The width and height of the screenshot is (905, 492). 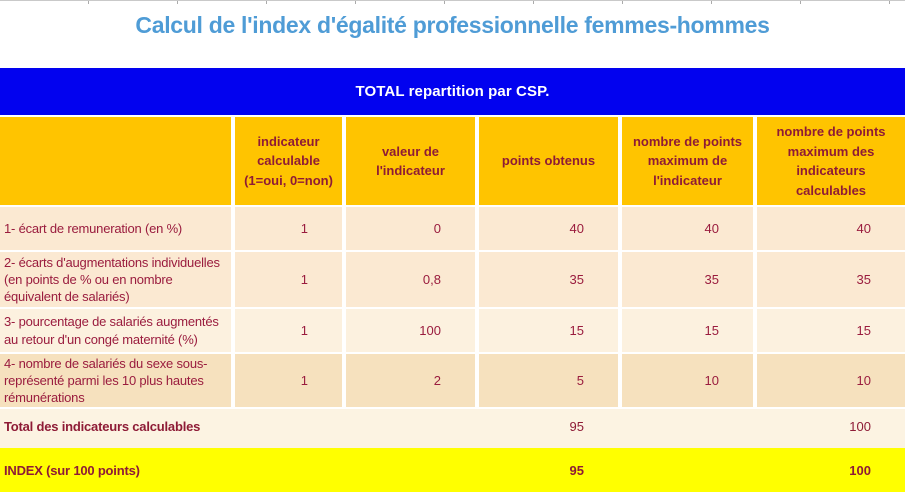 I want to click on valeur-cell: 0,8, so click(x=410, y=279).